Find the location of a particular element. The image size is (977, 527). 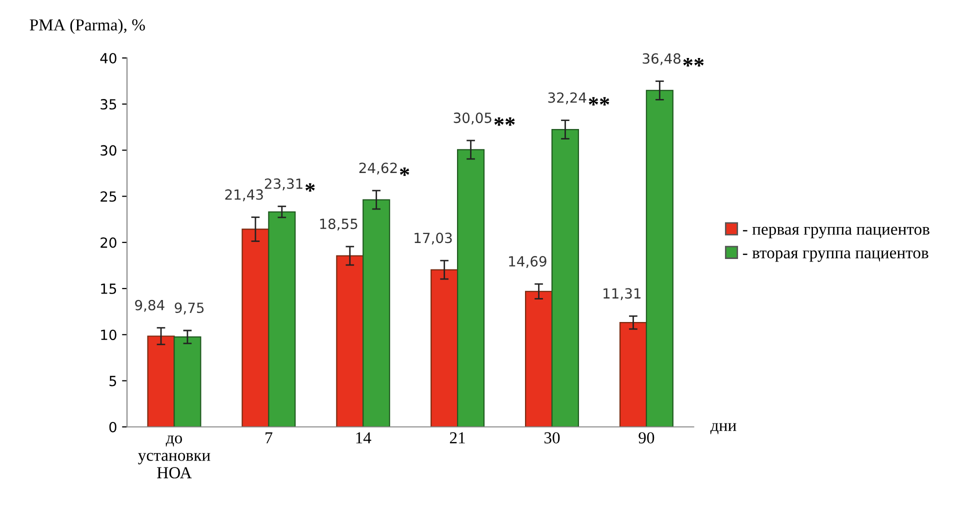

x-axis-title: дни is located at coordinates (723, 428).